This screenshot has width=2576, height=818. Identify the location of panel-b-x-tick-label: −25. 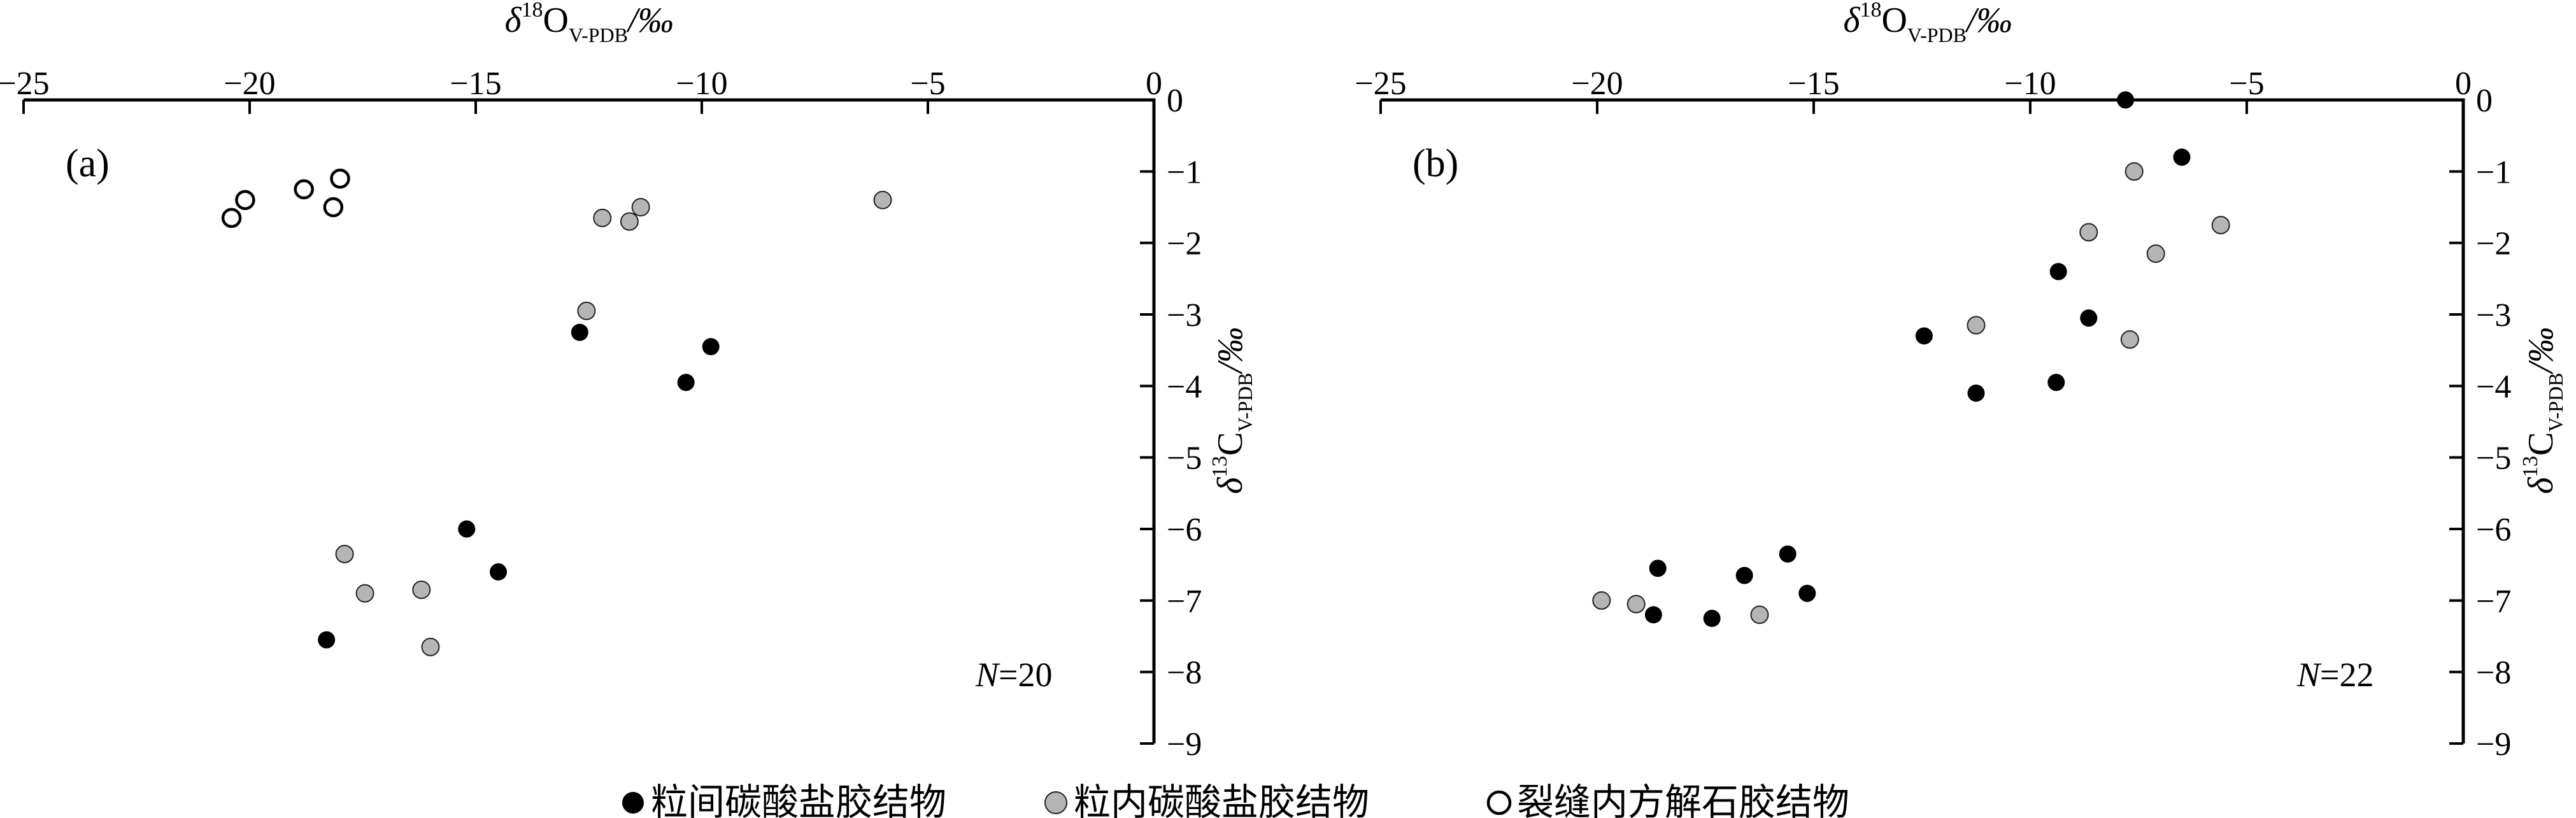
(1380, 84).